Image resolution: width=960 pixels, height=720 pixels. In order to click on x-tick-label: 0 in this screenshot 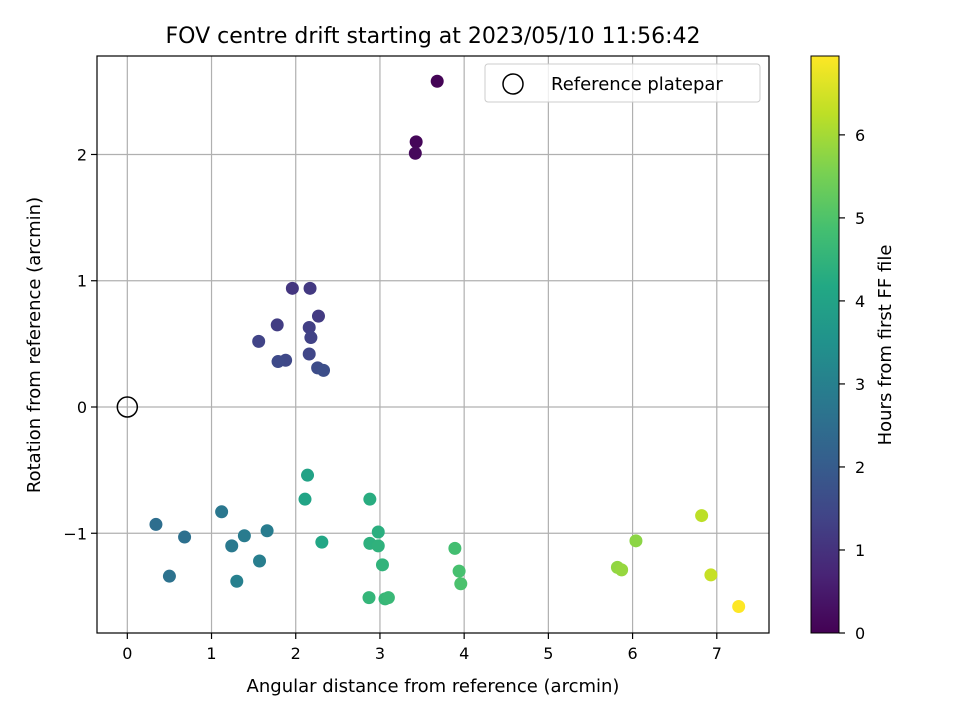, I will do `click(127, 653)`.